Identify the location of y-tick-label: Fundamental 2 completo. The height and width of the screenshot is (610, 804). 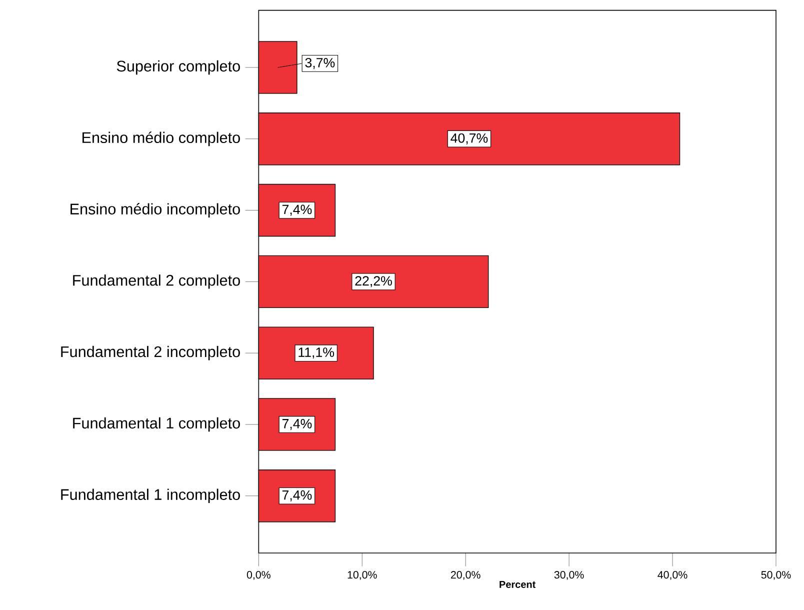
(156, 281).